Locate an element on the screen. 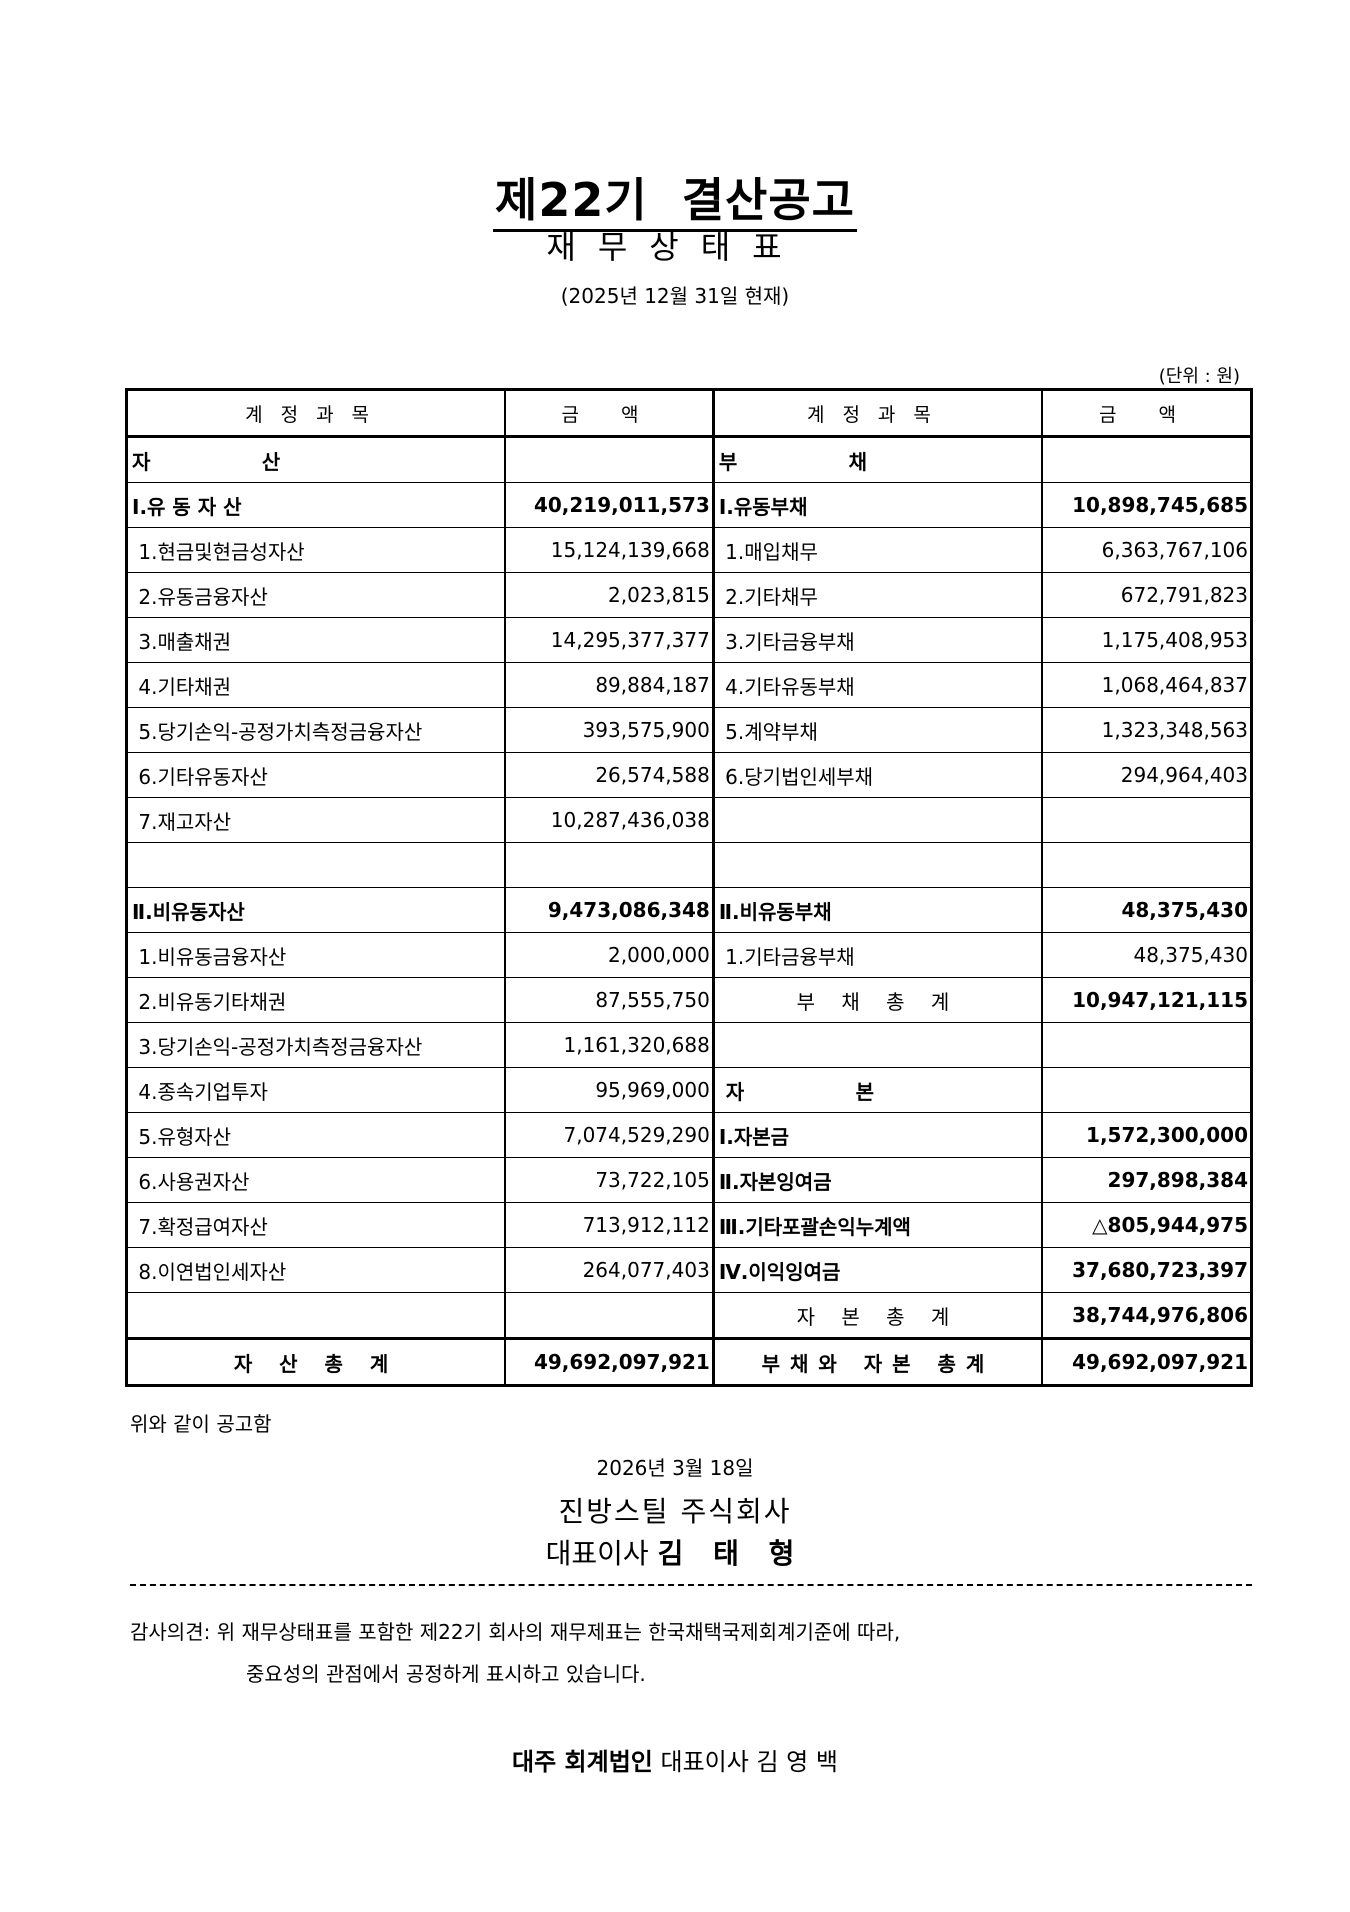 The width and height of the screenshot is (1350, 1912). asset-amount: 95,969,000 is located at coordinates (609, 1090).